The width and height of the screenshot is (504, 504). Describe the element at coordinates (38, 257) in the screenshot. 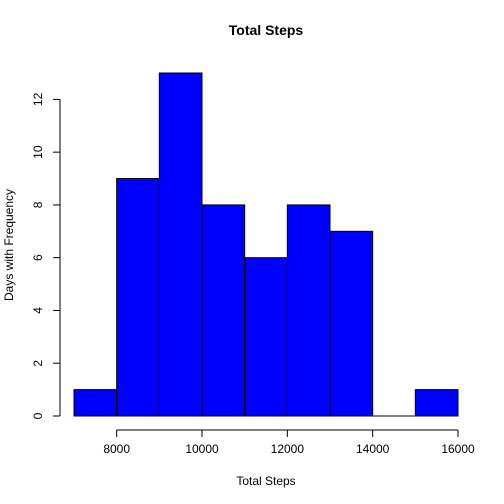

I see `y-tick-label: 6` at that location.